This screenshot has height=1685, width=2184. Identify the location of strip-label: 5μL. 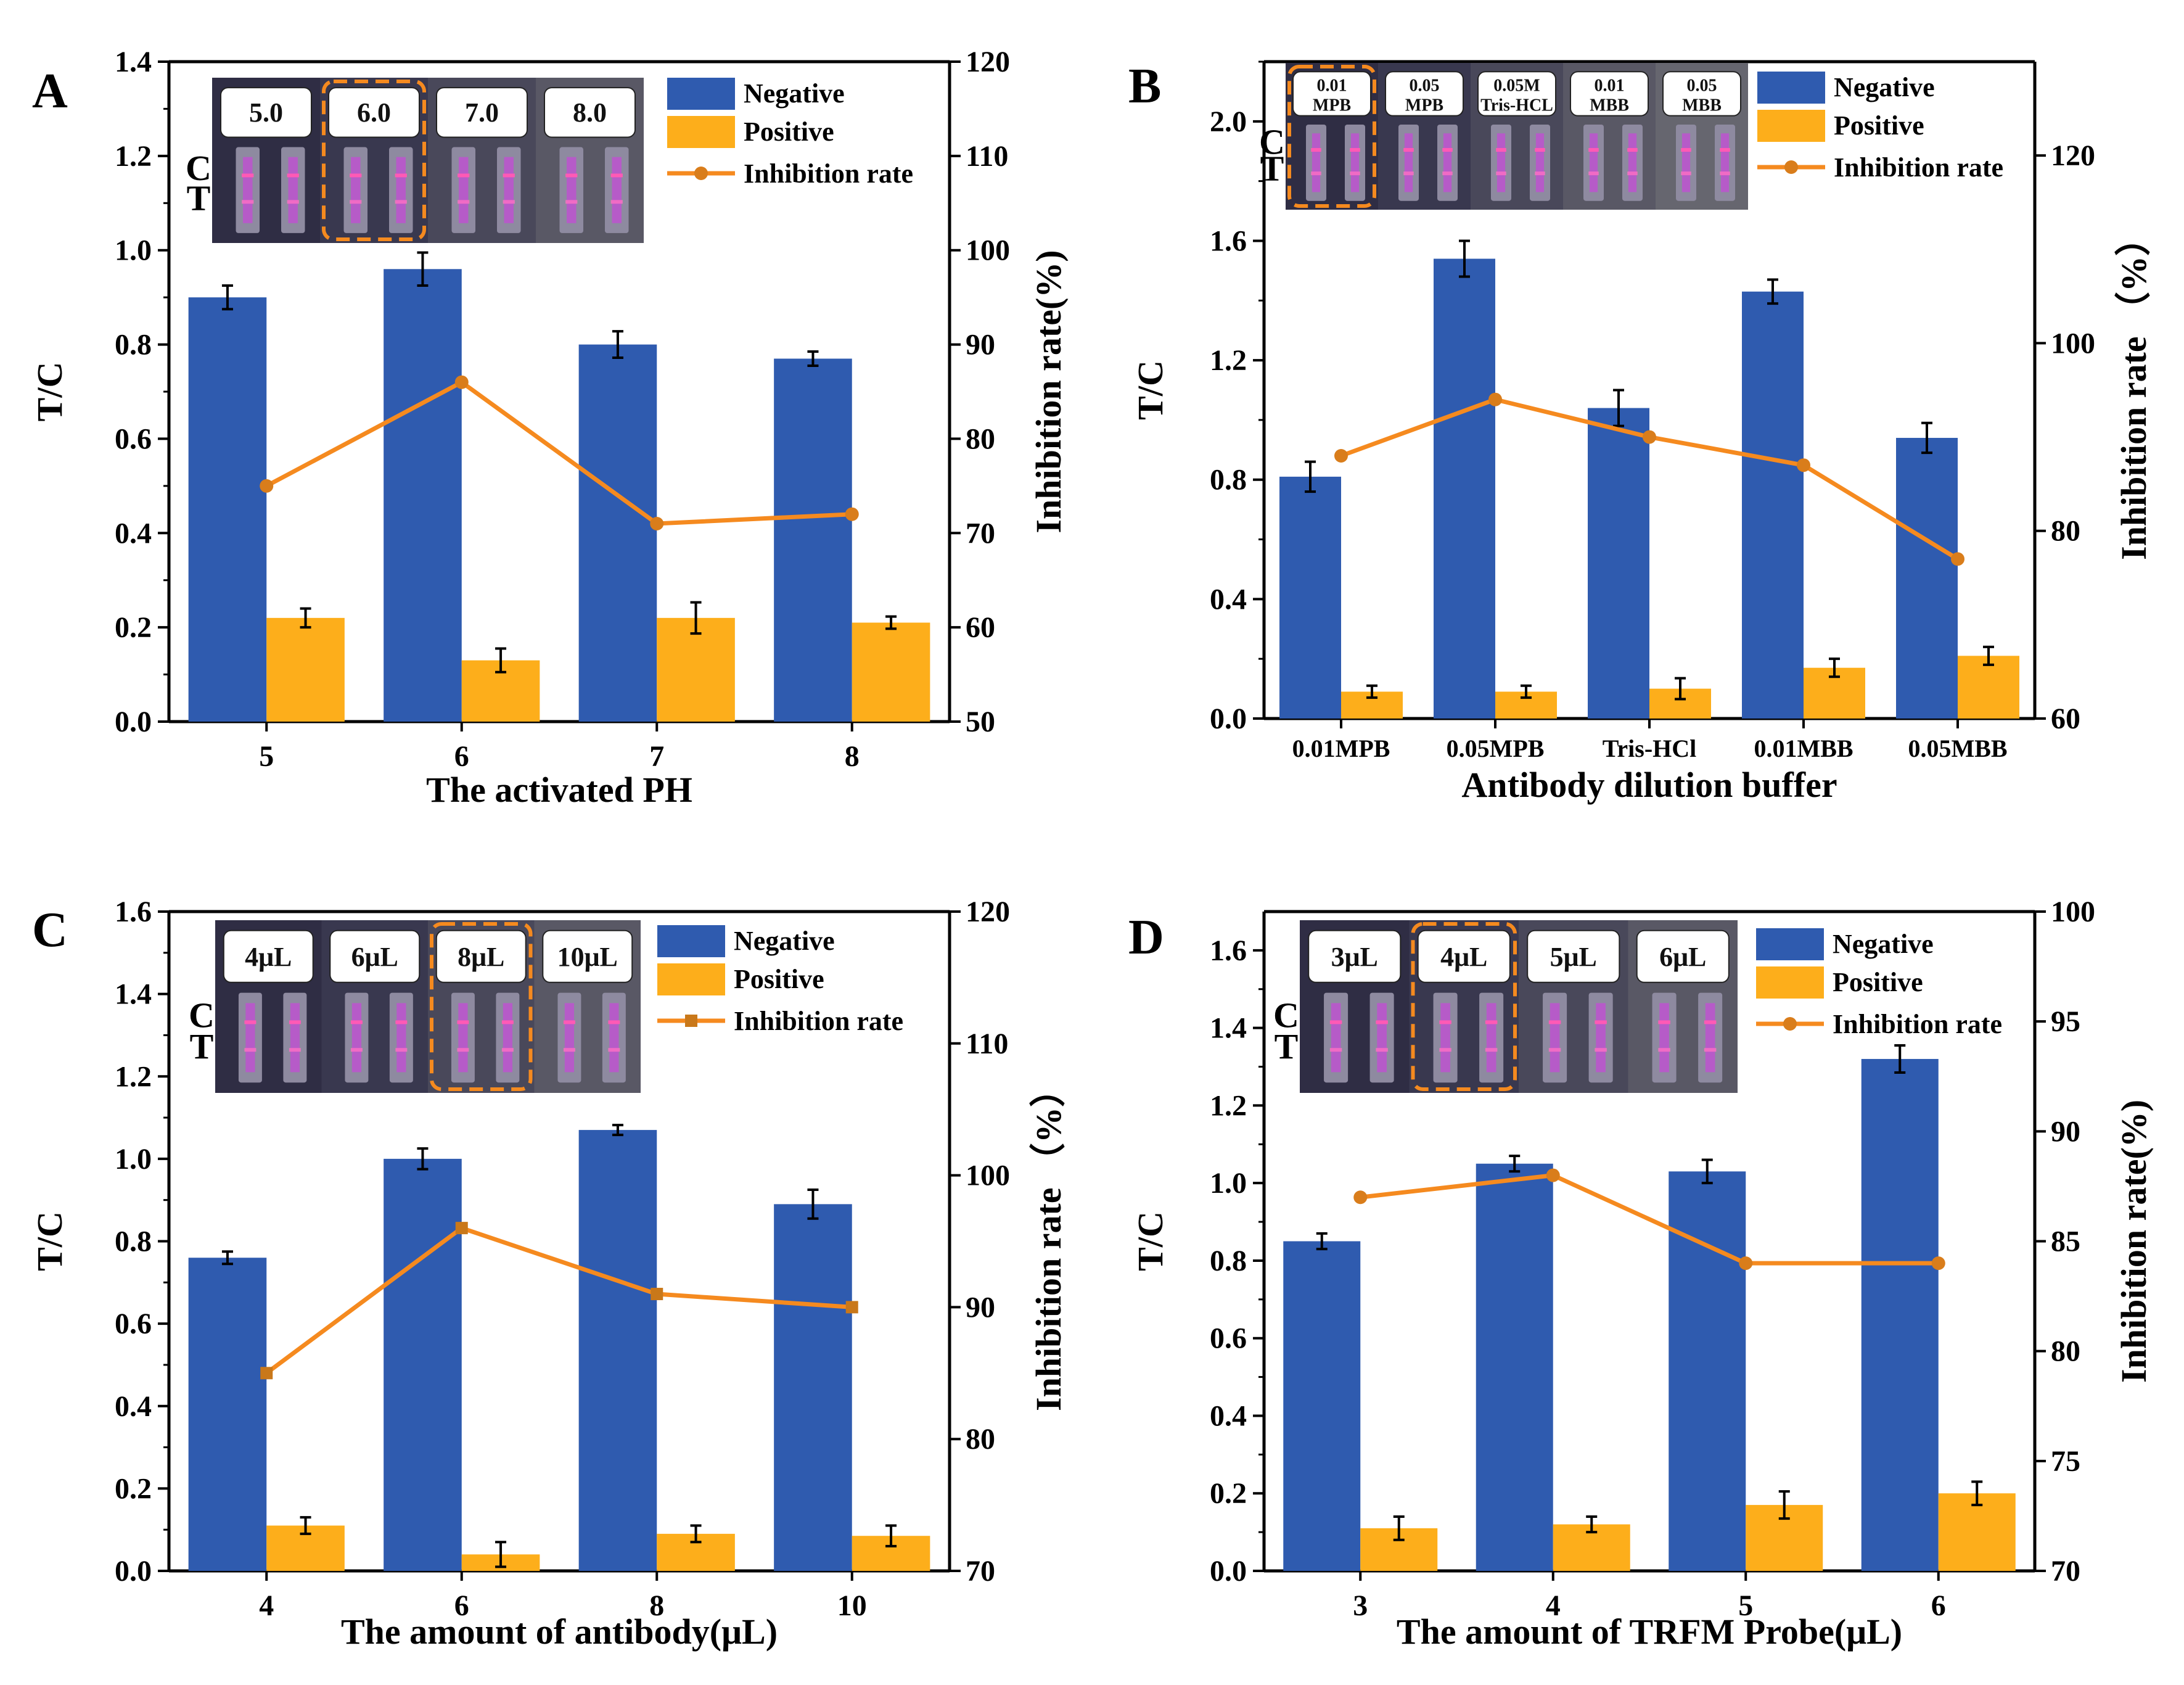
(1573, 957).